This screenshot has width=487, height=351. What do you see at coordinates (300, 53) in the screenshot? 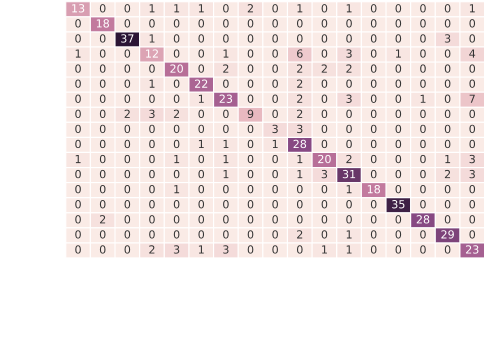
I see `data-label: 6` at bounding box center [300, 53].